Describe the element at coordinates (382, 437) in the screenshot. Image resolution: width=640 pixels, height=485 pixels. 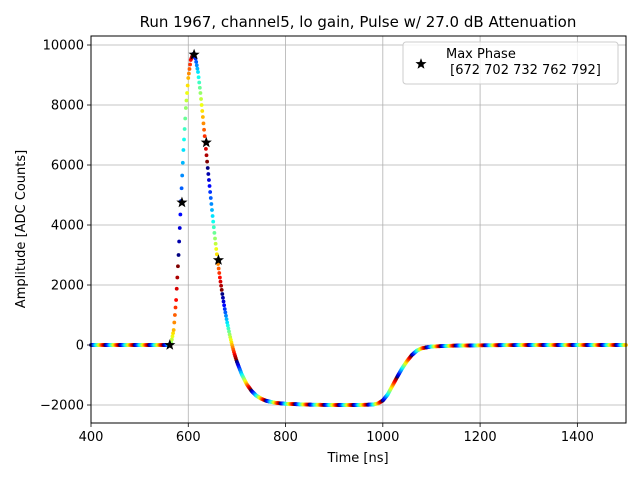
I see `x-tick-label: 1000` at that location.